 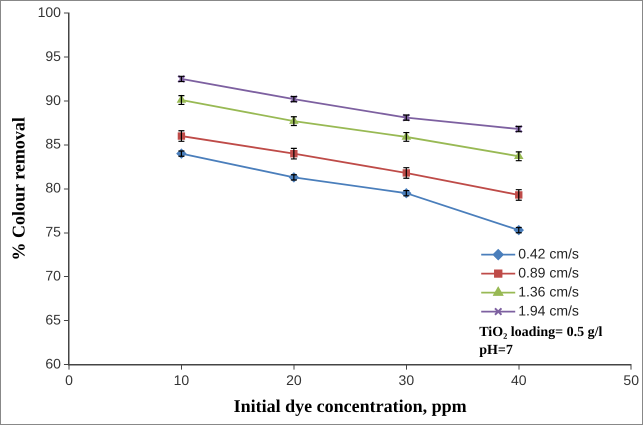 I want to click on y-tick-label: 100, so click(x=50, y=12).